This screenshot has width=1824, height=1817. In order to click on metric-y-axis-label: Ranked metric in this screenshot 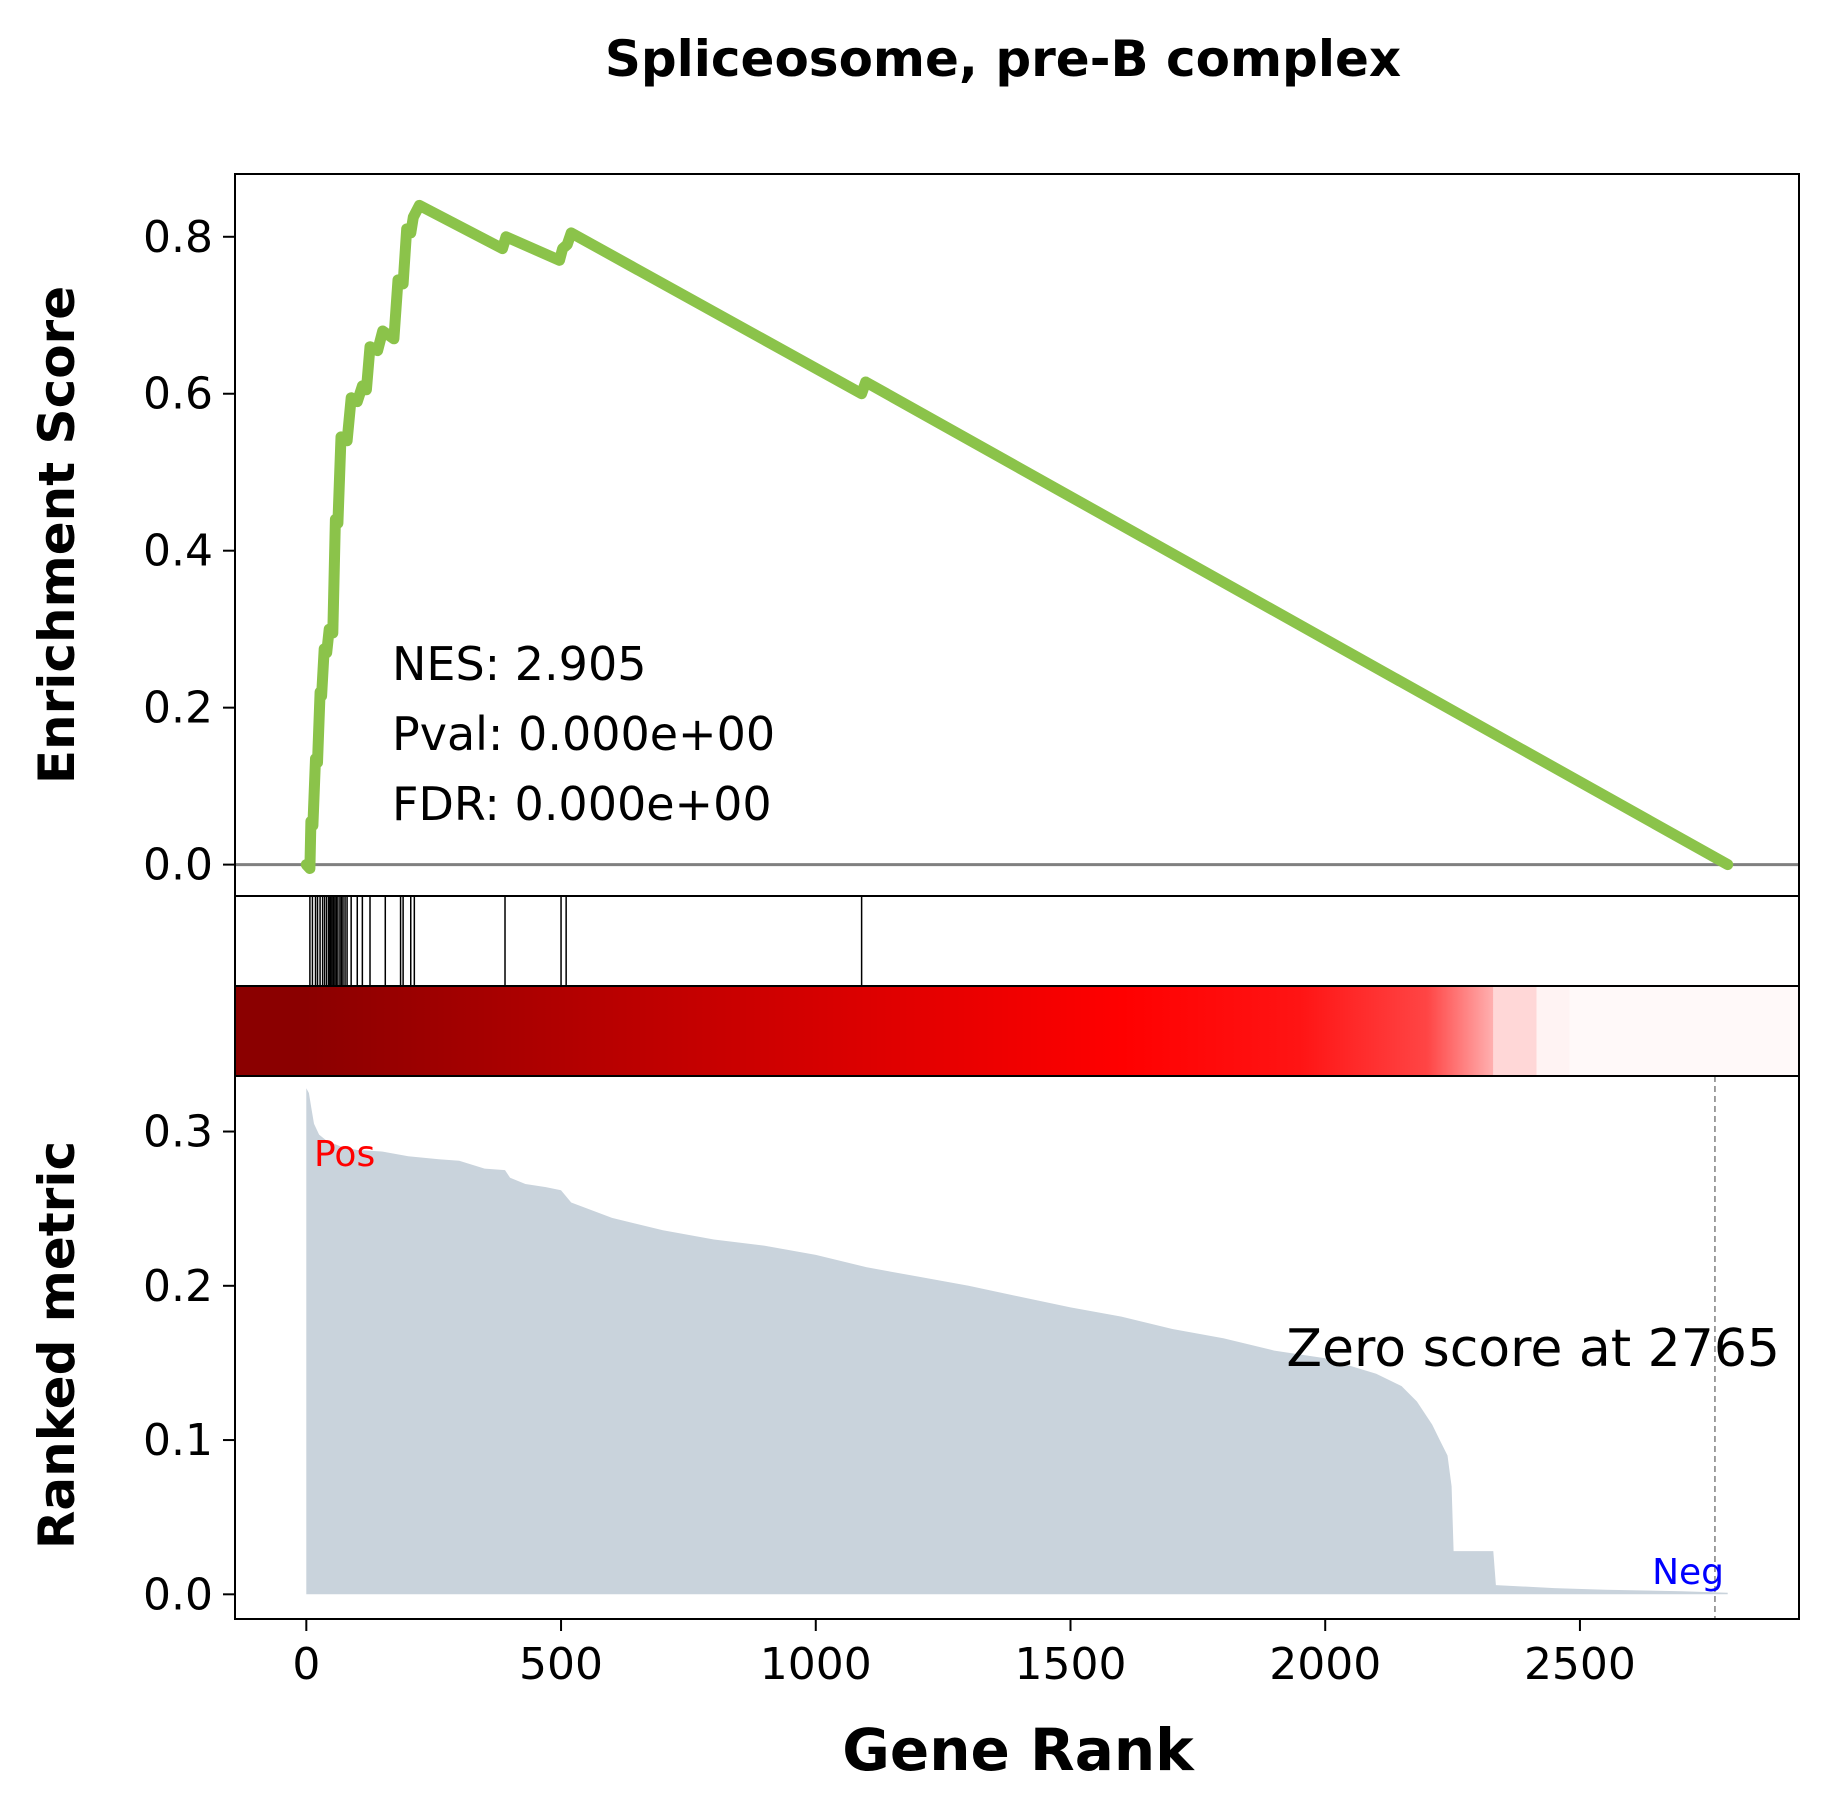, I will do `click(57, 1345)`.